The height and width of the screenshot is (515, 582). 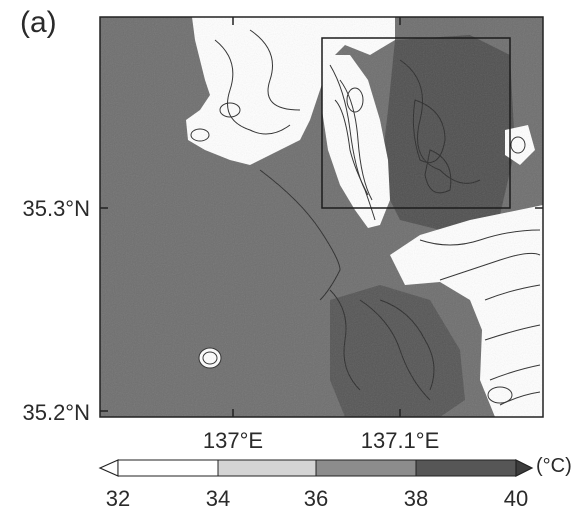 What do you see at coordinates (118, 498) in the screenshot?
I see `colorbar-tick-label: 32` at bounding box center [118, 498].